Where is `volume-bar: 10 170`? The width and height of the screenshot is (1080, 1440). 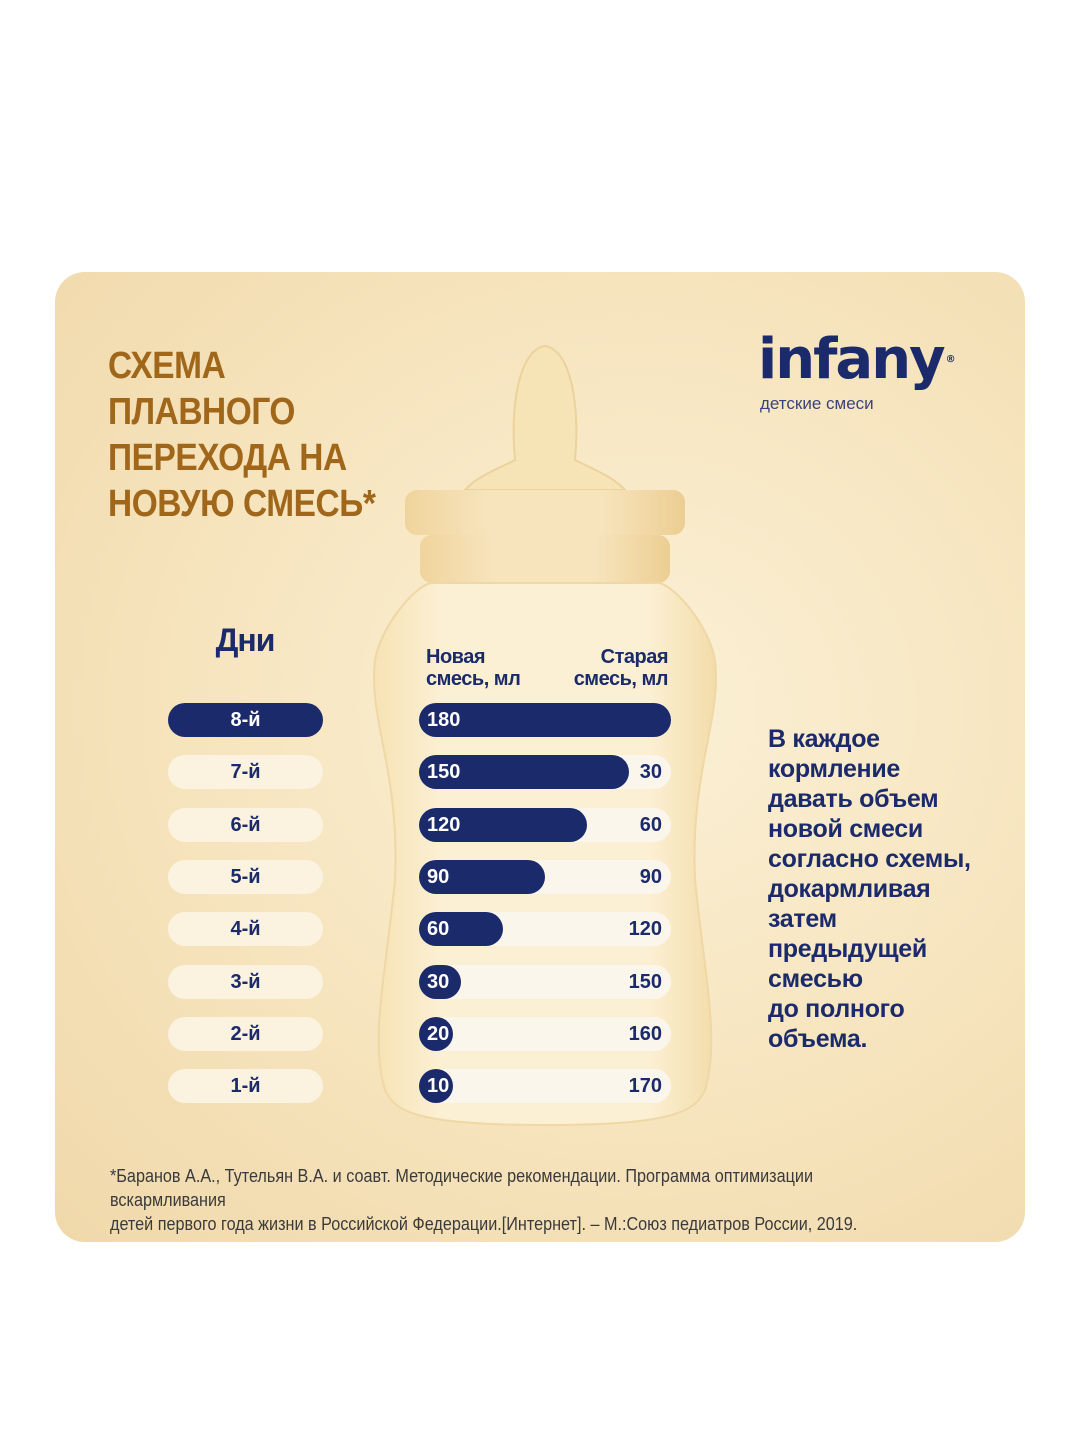 volume-bar: 10 170 is located at coordinates (545, 1086).